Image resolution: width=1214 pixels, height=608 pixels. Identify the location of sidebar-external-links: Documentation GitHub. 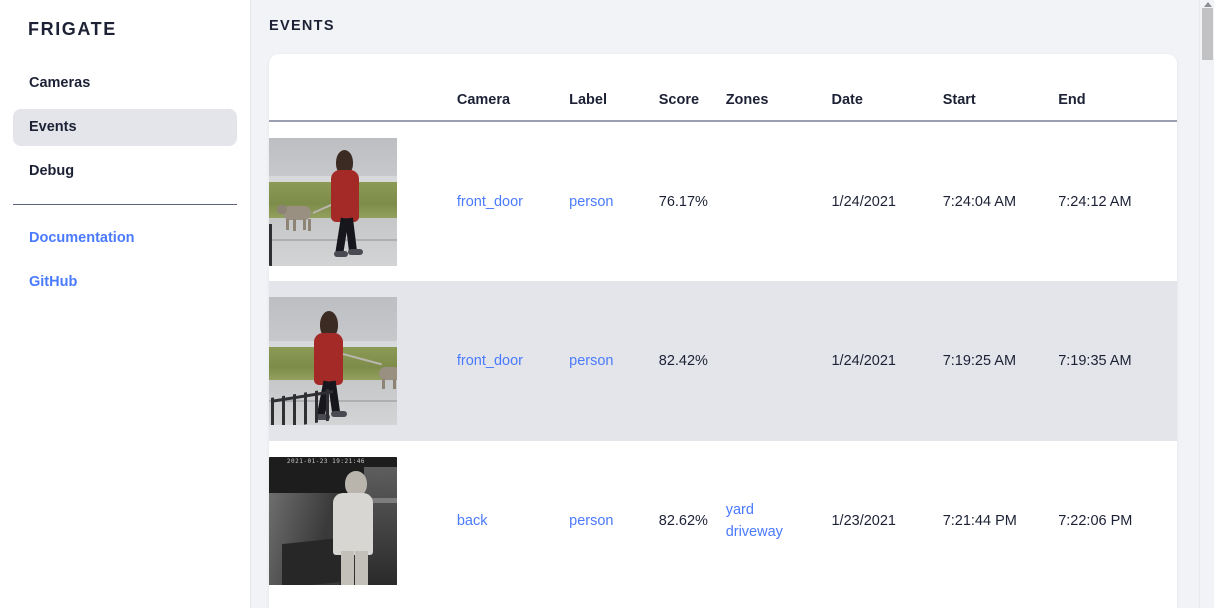
(125, 260).